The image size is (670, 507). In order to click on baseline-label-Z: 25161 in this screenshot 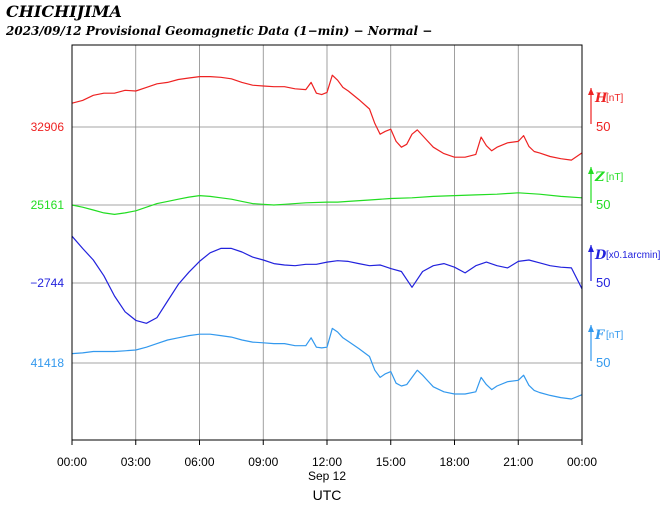, I will do `click(48, 205)`.